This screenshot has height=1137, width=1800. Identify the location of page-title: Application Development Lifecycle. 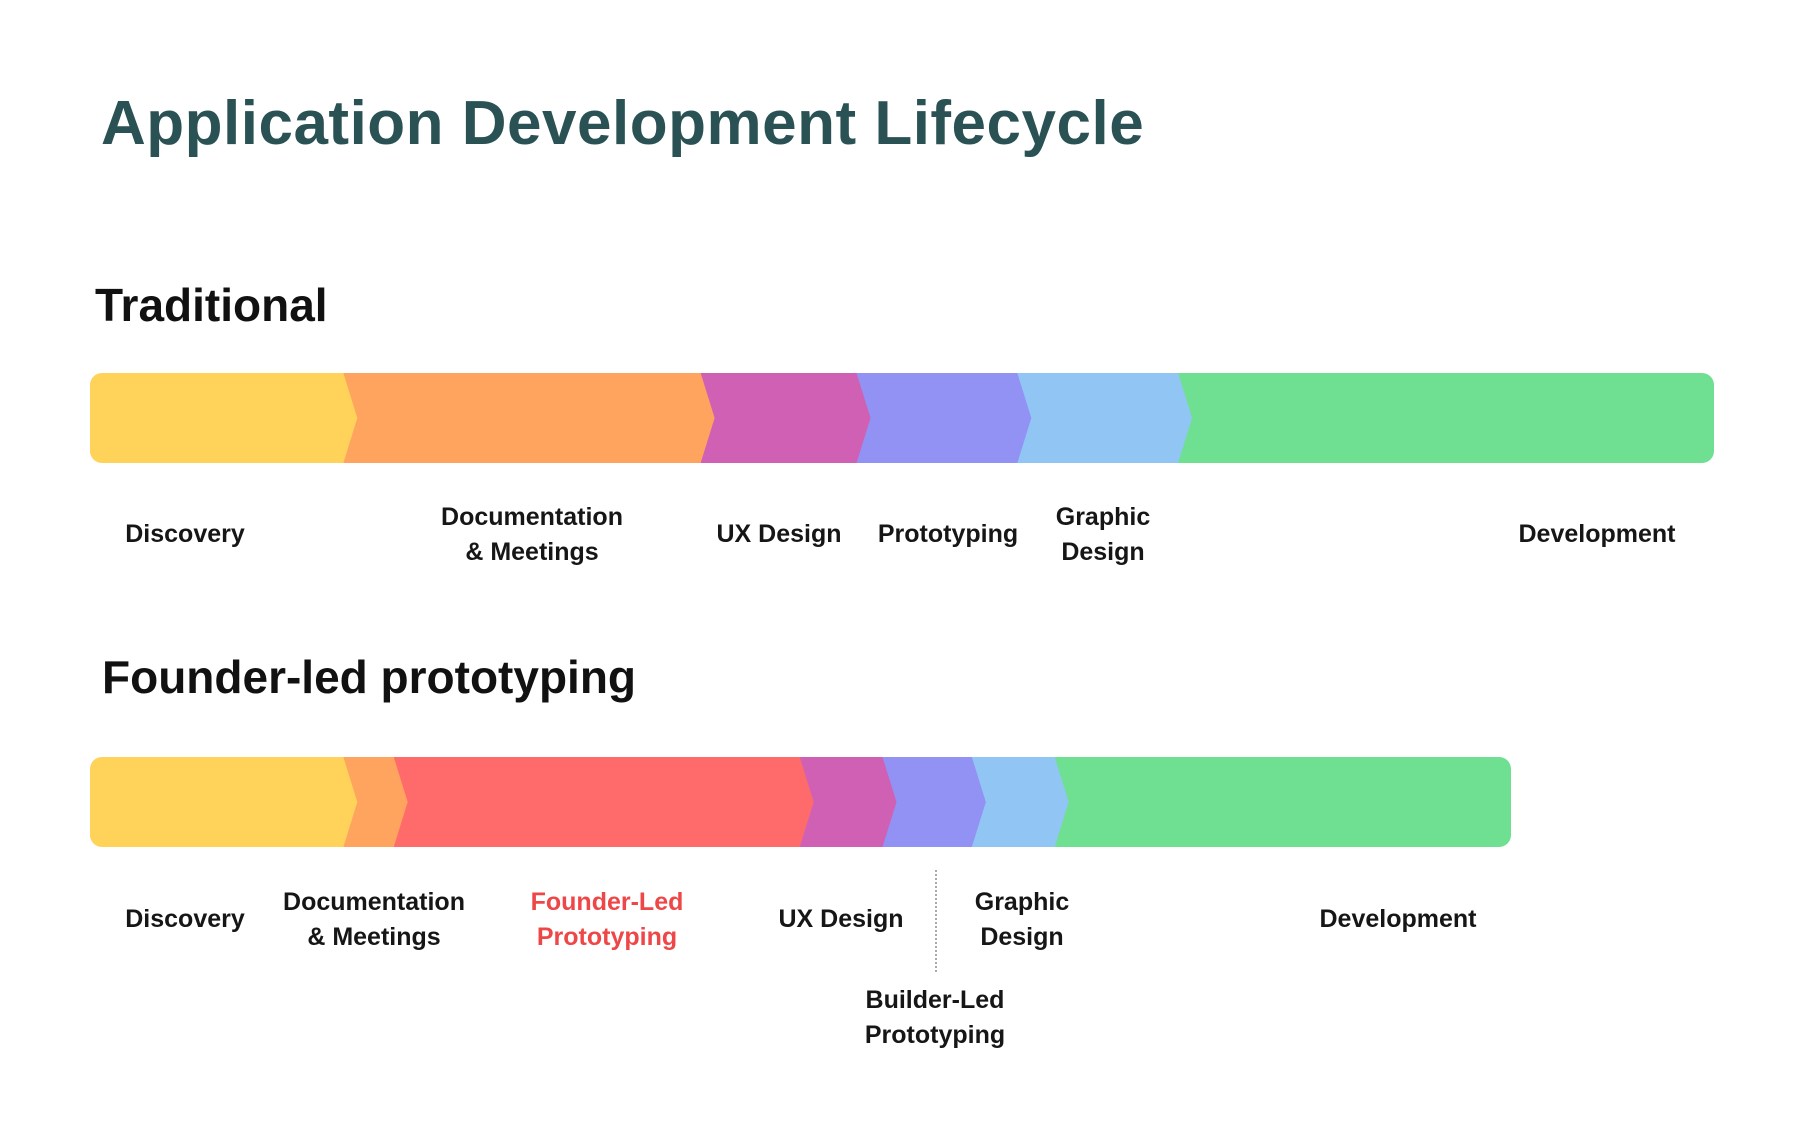
(623, 123).